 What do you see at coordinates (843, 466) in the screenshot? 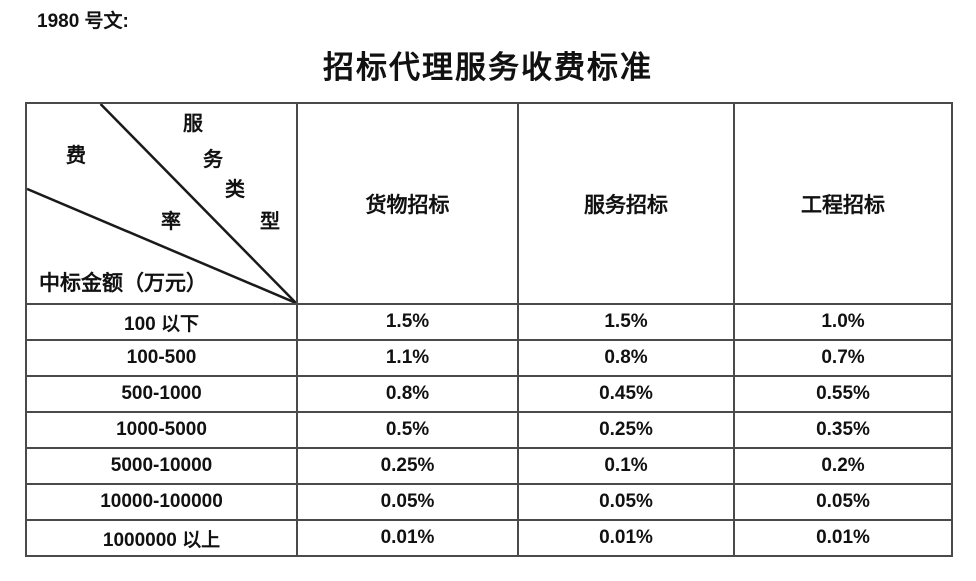
I see `rate-cell: 0.2%` at bounding box center [843, 466].